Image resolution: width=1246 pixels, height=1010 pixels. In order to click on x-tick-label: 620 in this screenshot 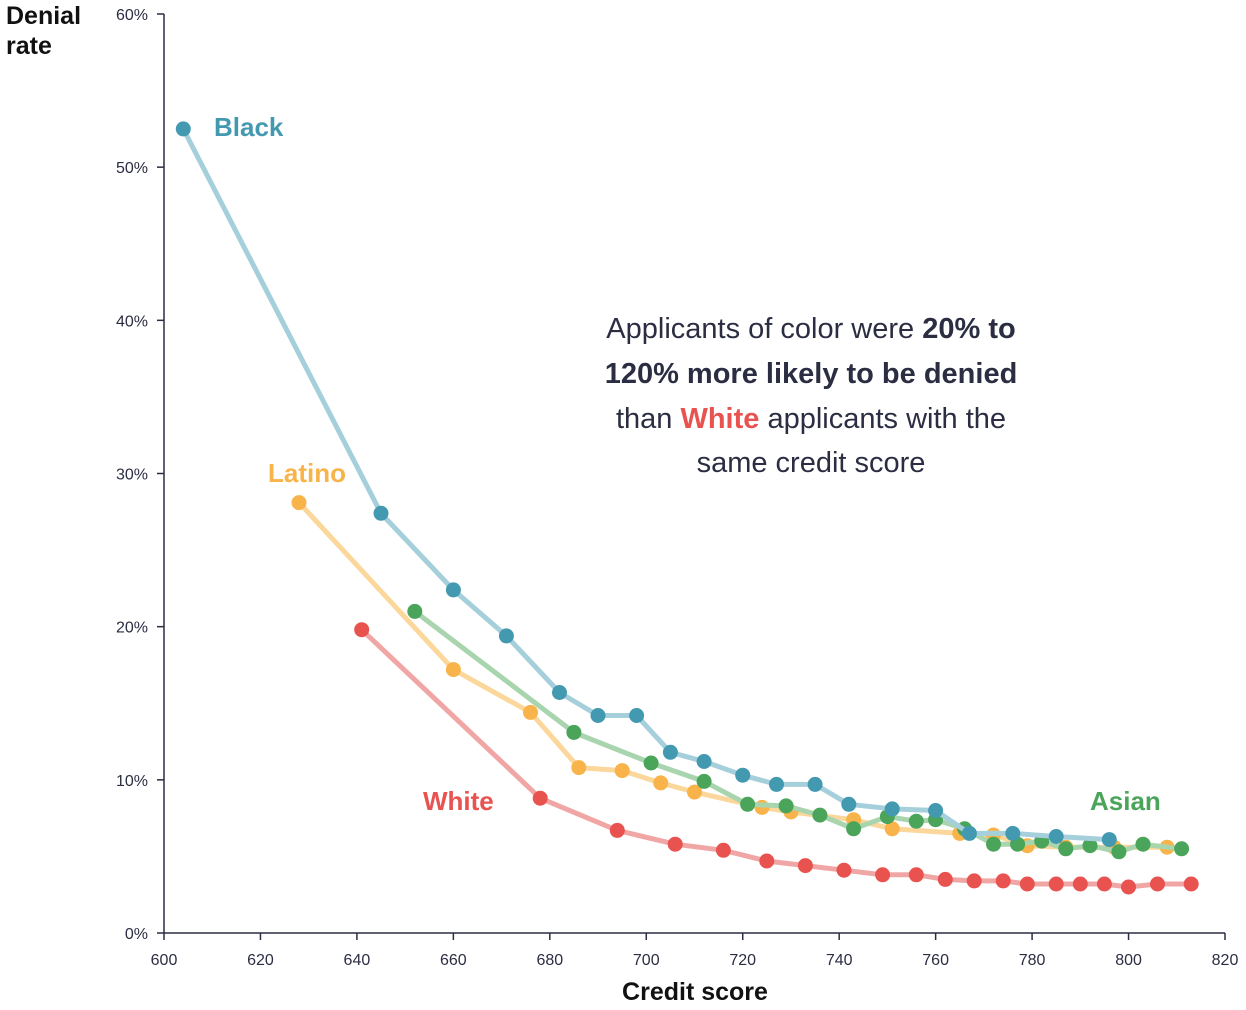, I will do `click(260, 960)`.